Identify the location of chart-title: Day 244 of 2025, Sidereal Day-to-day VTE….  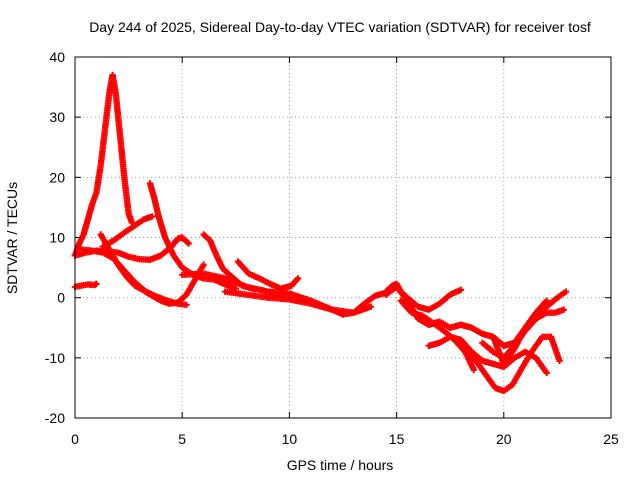
(340, 27).